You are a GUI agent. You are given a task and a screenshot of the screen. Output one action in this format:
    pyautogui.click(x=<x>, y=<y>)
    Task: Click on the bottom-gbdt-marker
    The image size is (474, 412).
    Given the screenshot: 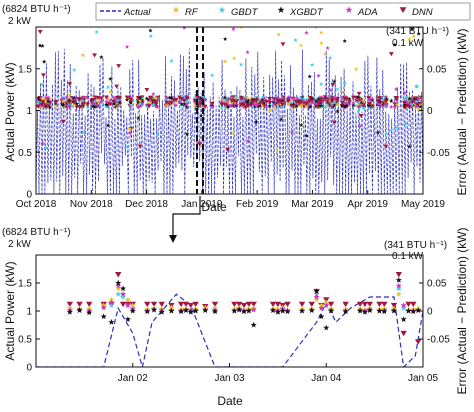 What is the action you would take?
    pyautogui.click(x=123, y=296)
    